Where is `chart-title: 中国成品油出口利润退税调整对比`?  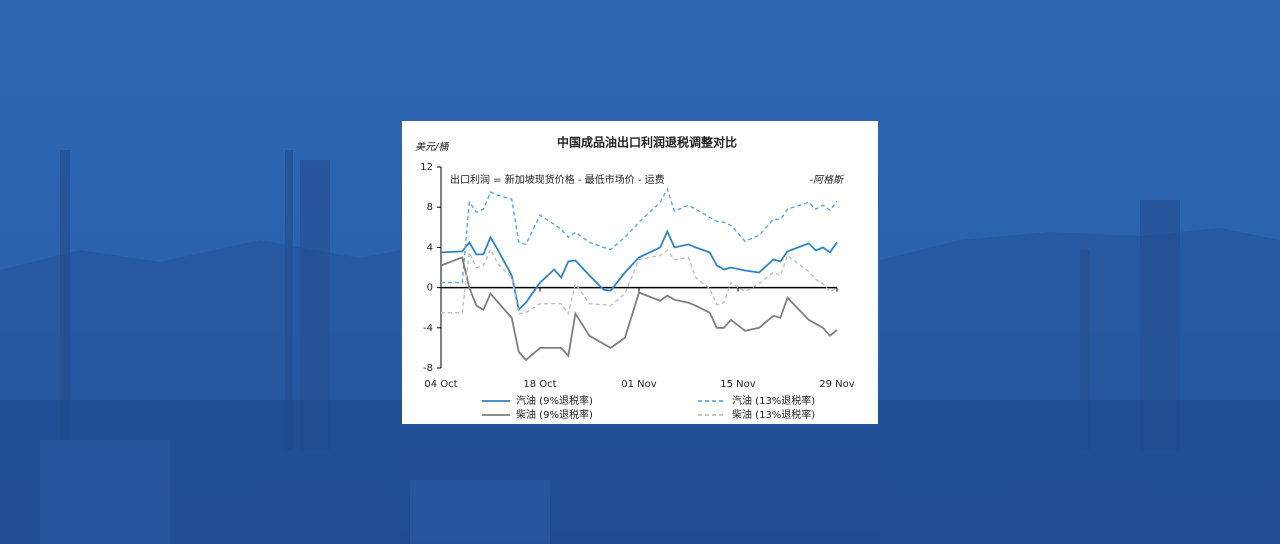 chart-title: 中国成品油出口利润退税调整对比 is located at coordinates (647, 142).